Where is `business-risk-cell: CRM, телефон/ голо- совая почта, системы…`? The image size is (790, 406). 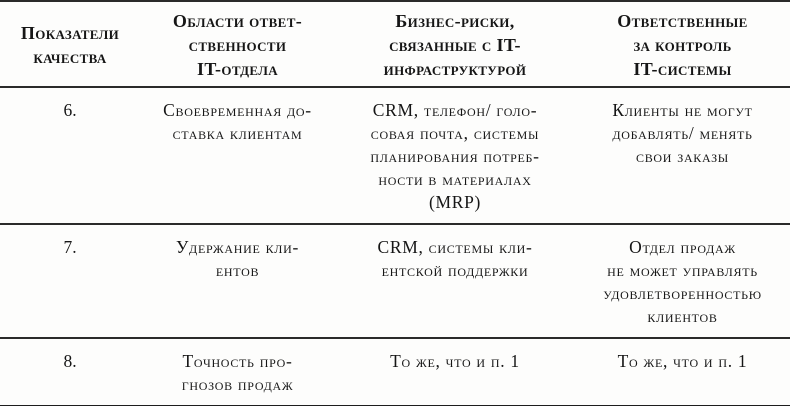
business-risk-cell: CRM, телефон/ голо- совая почта, системы… is located at coordinates (455, 156).